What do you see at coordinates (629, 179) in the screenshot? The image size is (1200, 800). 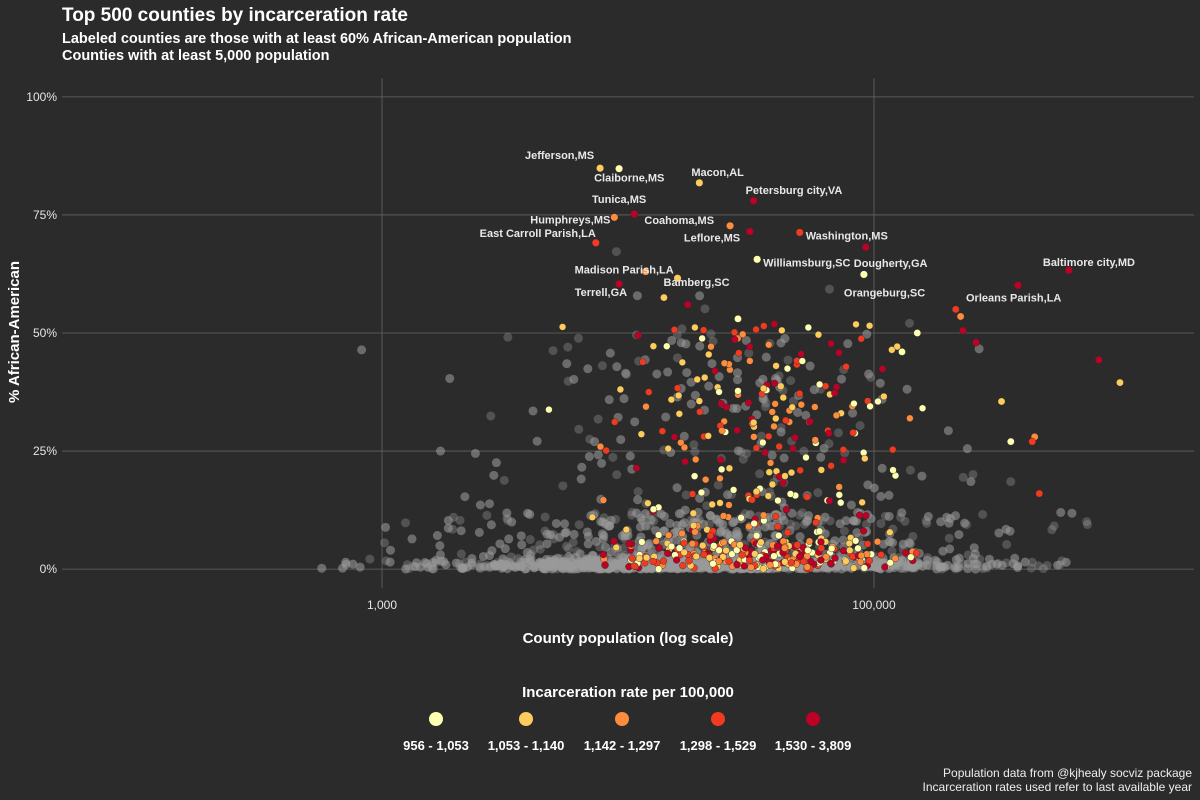 I see `county-label: Claiborne,MS` at bounding box center [629, 179].